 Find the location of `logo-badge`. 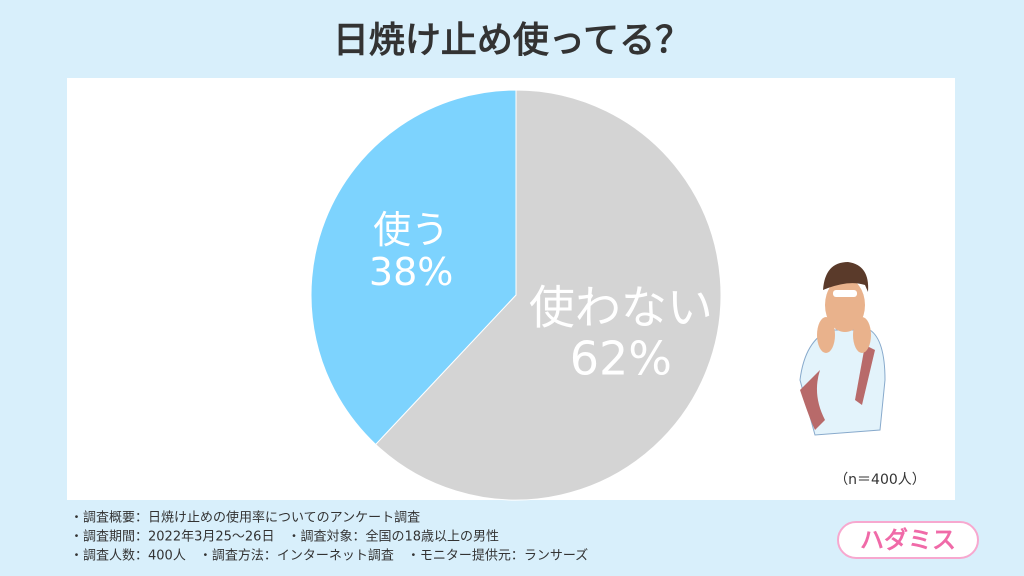

logo-badge is located at coordinates (908, 540).